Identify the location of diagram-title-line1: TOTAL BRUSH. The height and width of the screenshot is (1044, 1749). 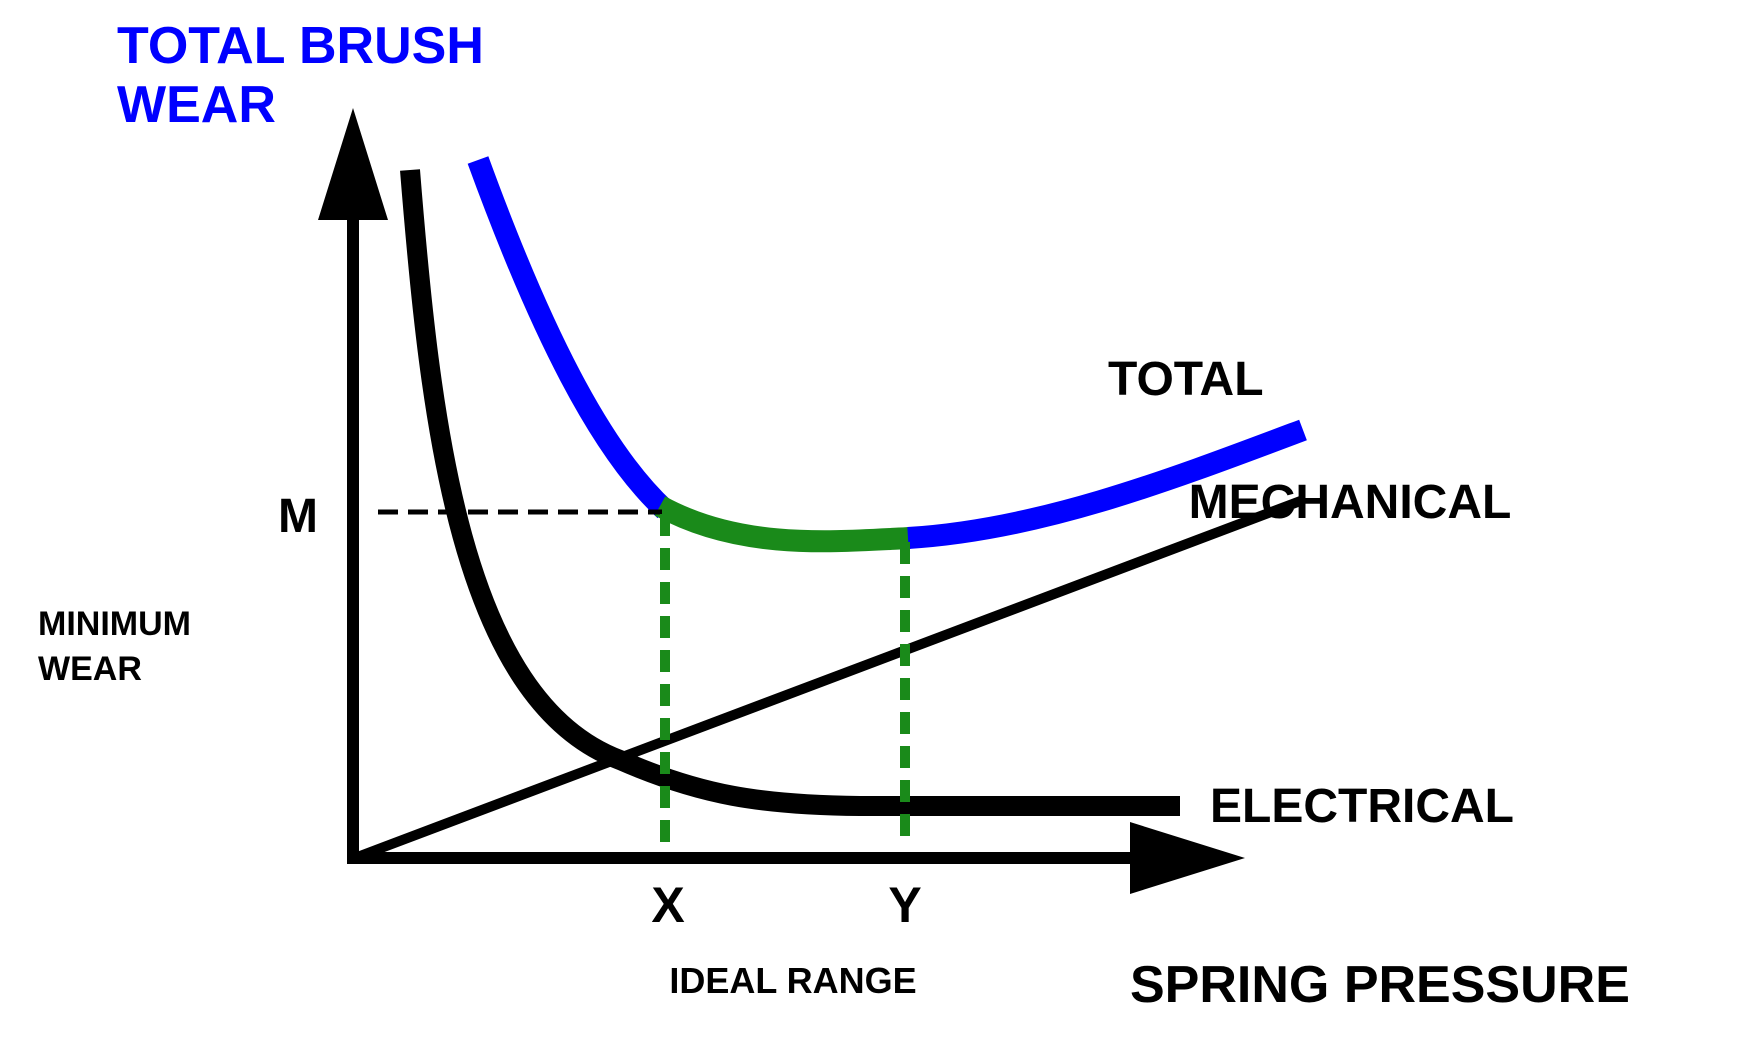
(300, 46).